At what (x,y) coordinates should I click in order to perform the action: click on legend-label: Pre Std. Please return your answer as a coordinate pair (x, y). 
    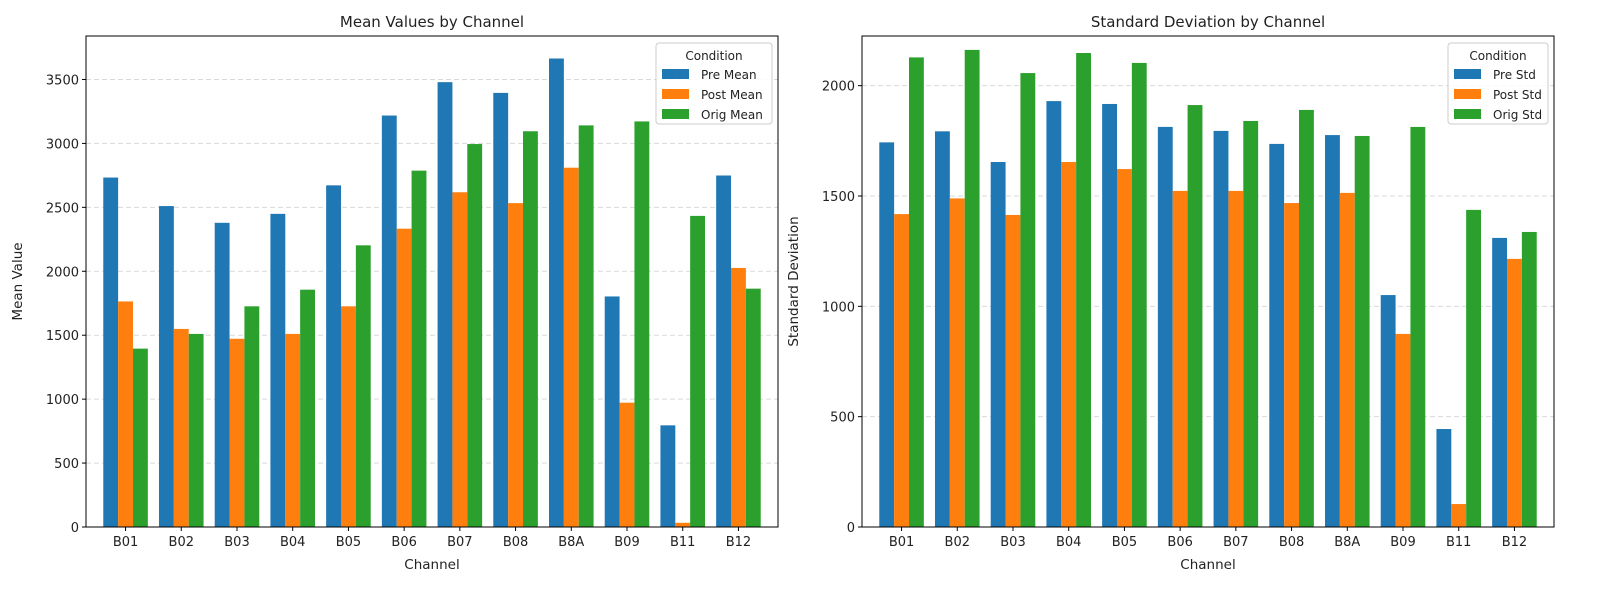
    Looking at the image, I should click on (1514, 75).